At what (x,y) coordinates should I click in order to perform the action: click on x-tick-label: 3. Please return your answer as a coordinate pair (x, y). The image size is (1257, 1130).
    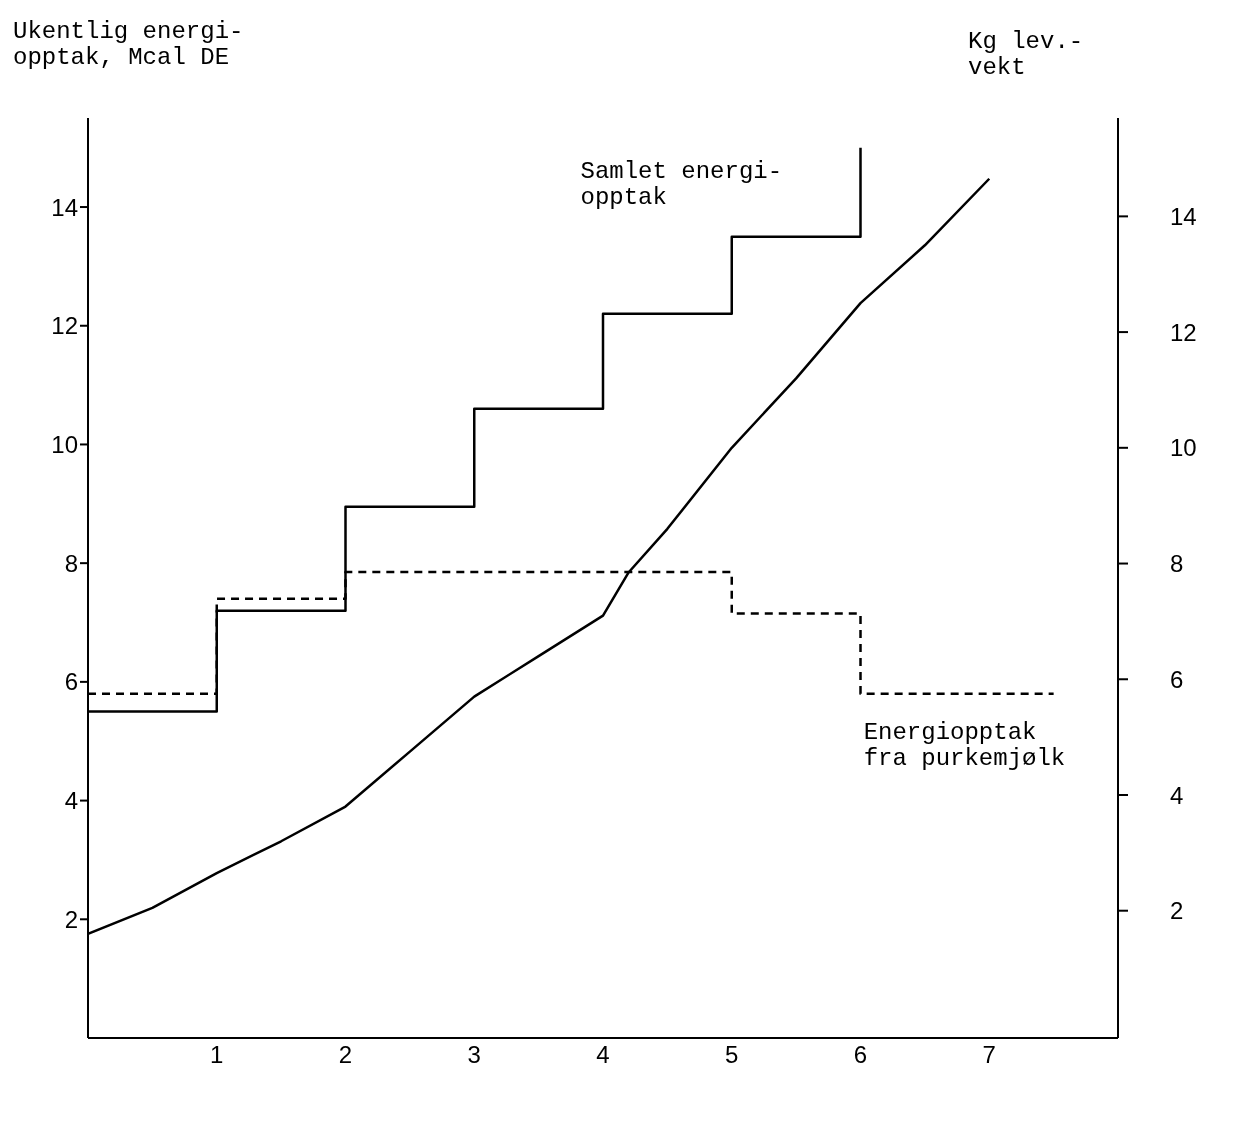
    Looking at the image, I should click on (474, 1055).